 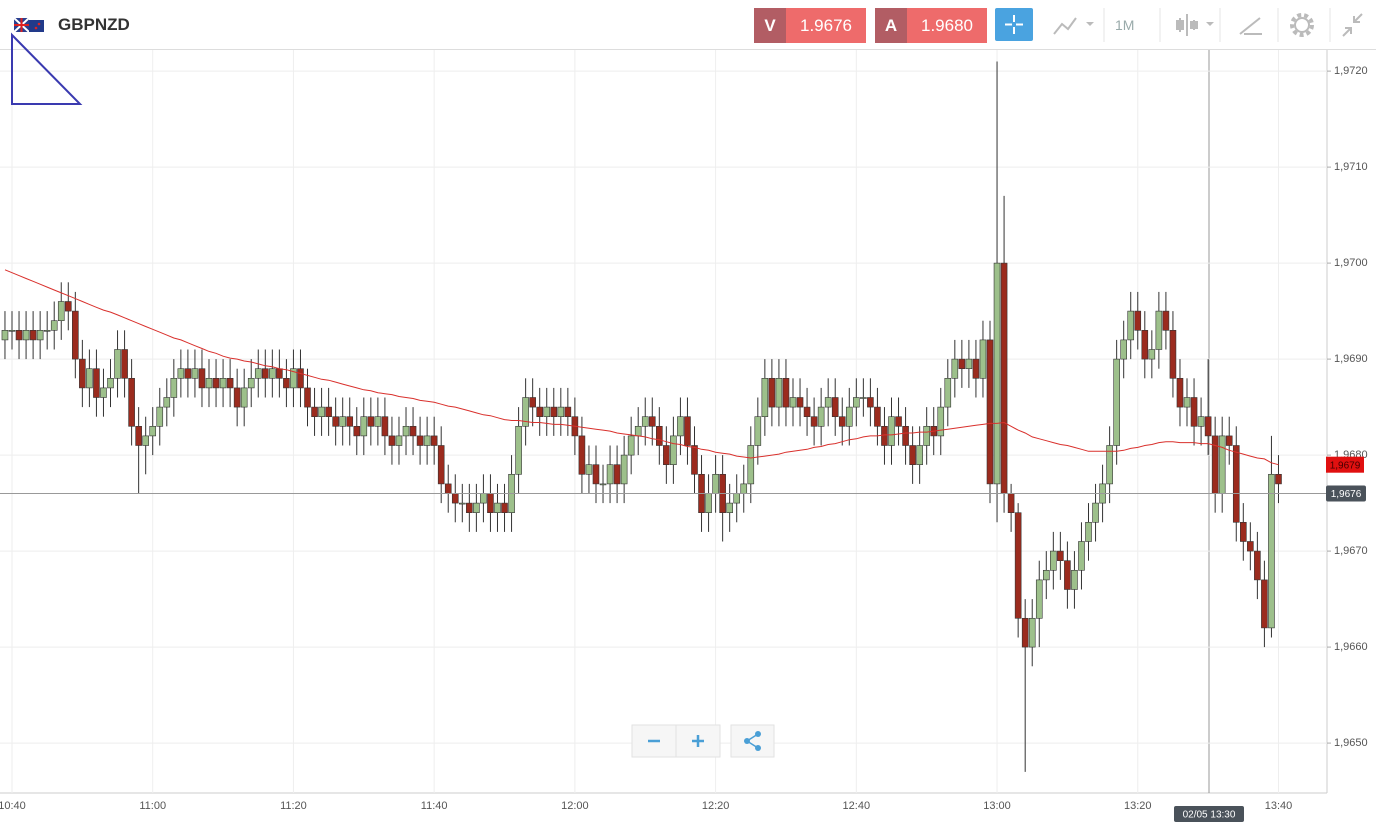 What do you see at coordinates (1351, 647) in the screenshot?
I see `y-tick-label: 1,9660` at bounding box center [1351, 647].